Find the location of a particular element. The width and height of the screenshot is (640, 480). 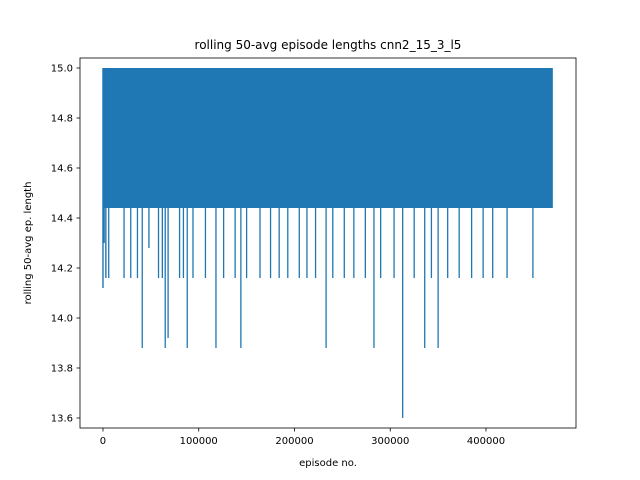

x-tick-label: 200000 is located at coordinates (294, 441).